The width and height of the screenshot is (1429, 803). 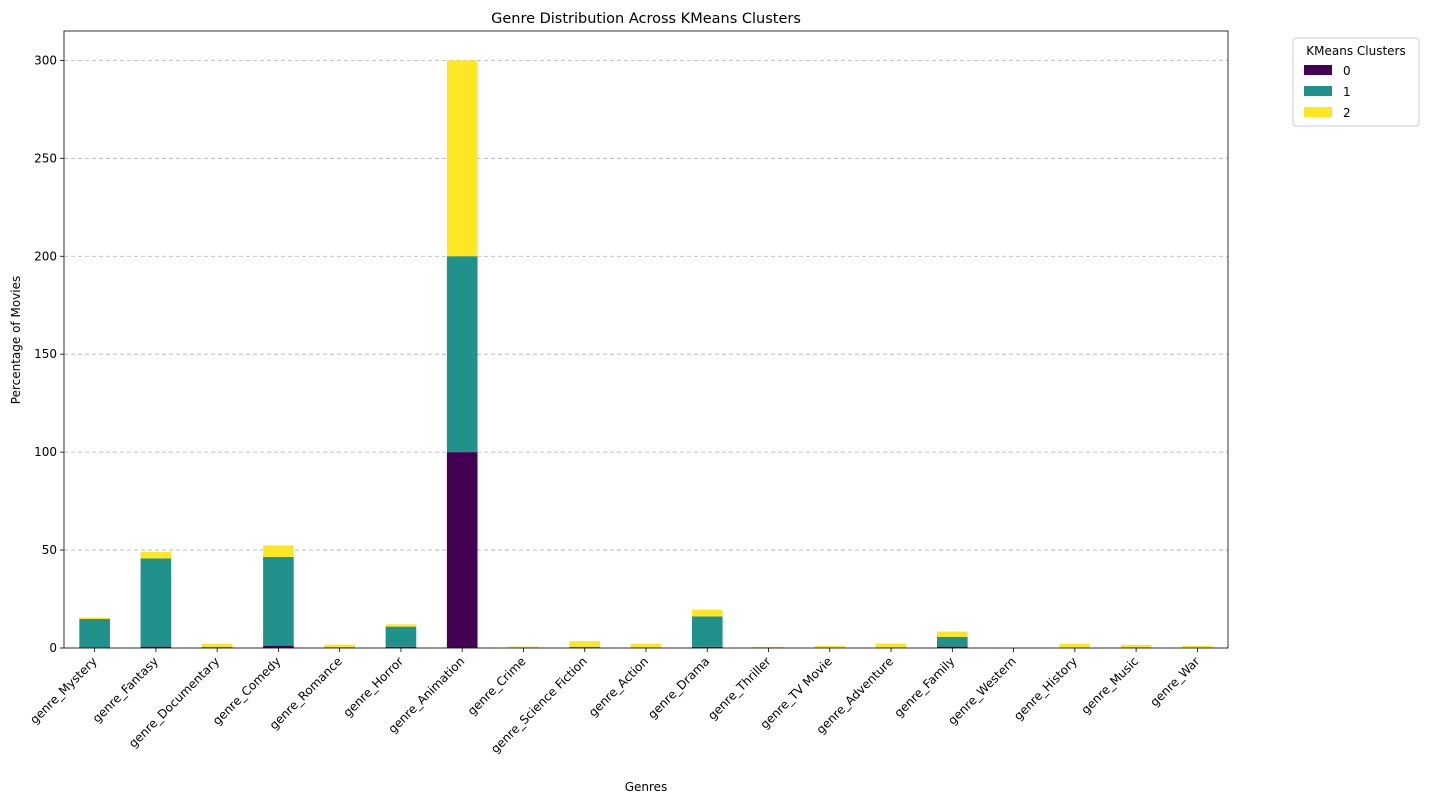 I want to click on y-axis: 0 50 100 150 200 250 300, so click(x=49, y=354).